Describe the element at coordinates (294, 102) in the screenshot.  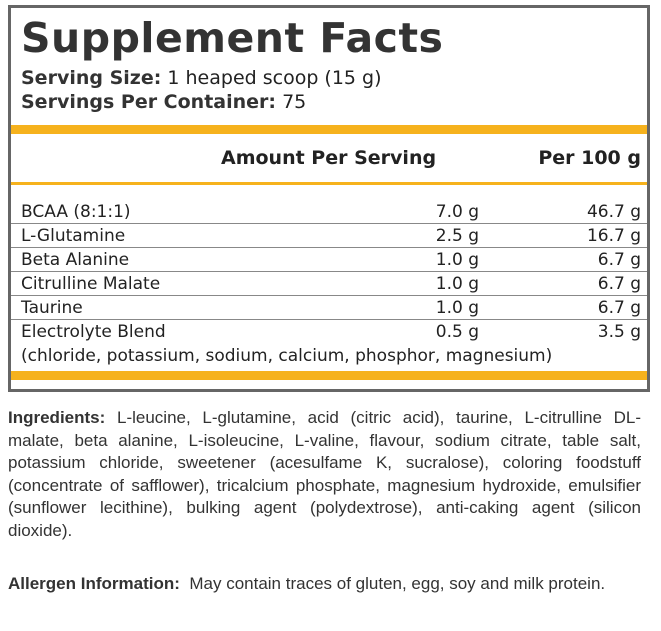
I see `value: 75` at that location.